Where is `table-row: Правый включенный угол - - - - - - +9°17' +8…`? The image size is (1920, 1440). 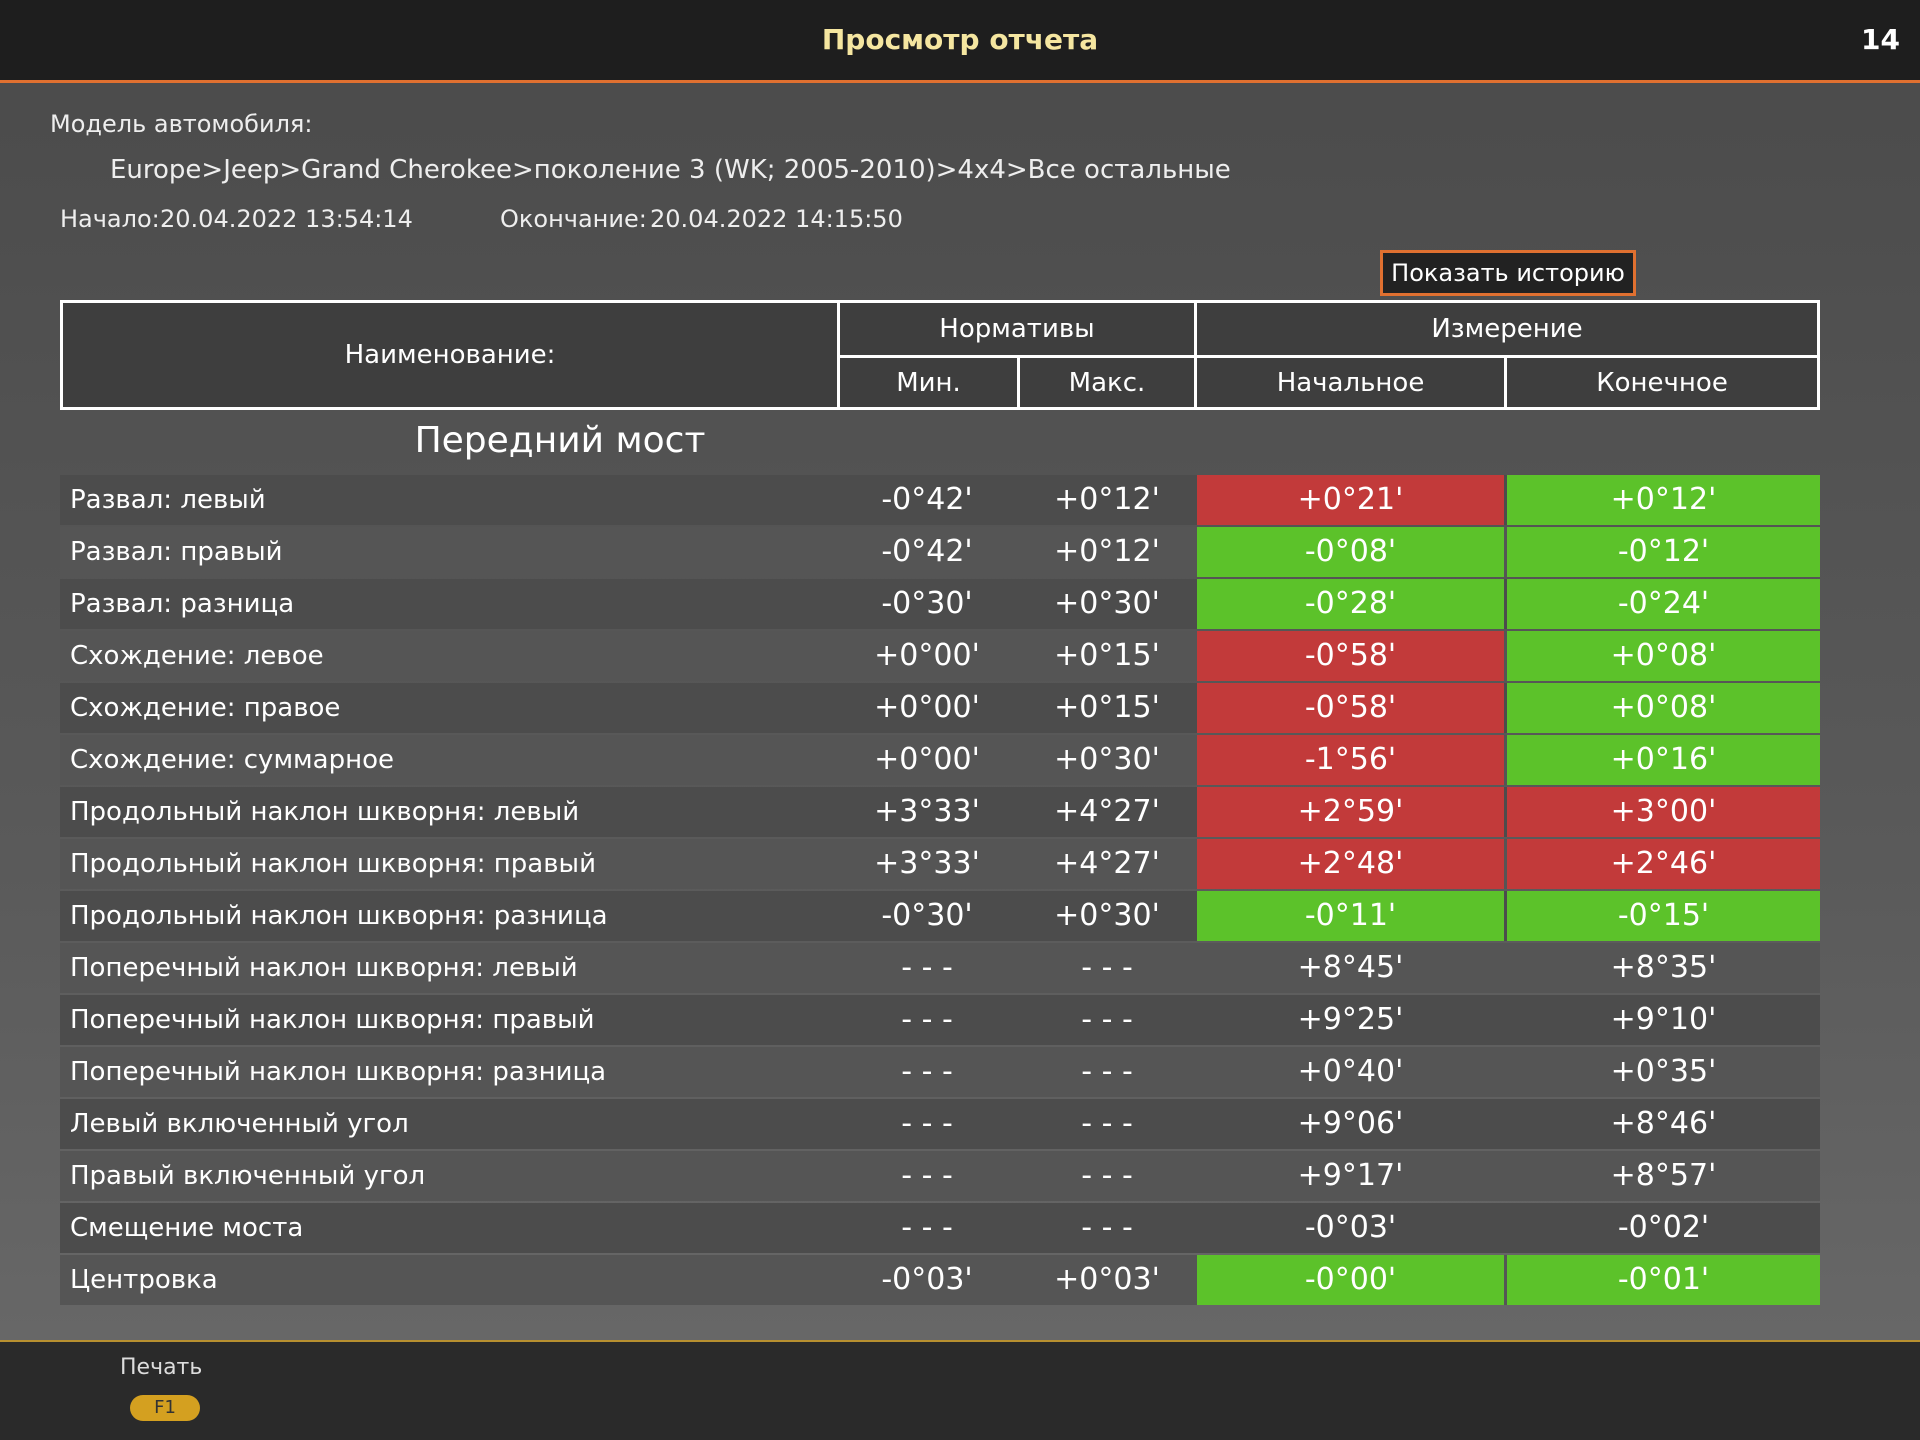
table-row: Правый включенный угол - - - - - - +9°17' +8… is located at coordinates (940, 1176).